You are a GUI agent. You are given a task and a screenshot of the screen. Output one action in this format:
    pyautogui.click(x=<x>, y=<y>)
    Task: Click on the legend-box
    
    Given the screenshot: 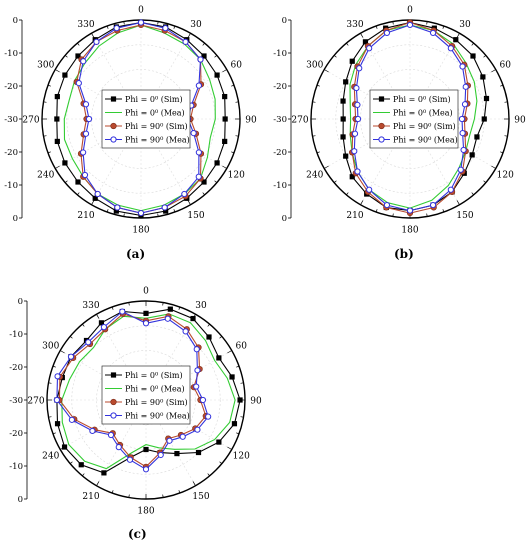 What is the action you would take?
    pyautogui.click(x=146, y=119)
    